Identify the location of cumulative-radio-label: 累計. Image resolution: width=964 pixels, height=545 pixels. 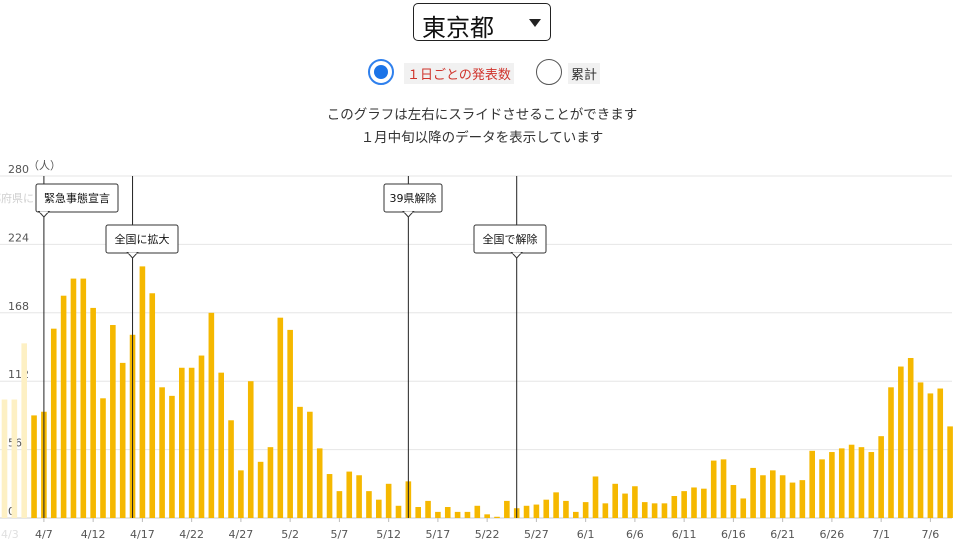
(584, 73).